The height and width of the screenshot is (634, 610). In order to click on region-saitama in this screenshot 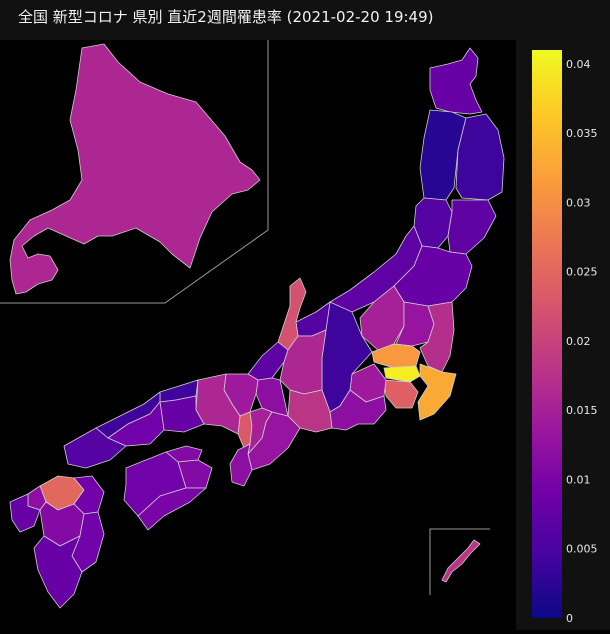, I will do `click(396, 356)`.